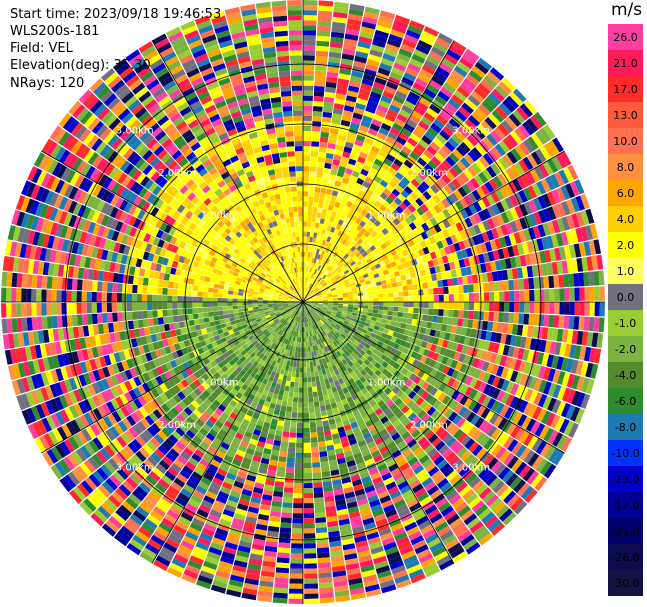 This screenshot has height=607, width=647. I want to click on colorbar-tick-label: -1.0, so click(625, 323).